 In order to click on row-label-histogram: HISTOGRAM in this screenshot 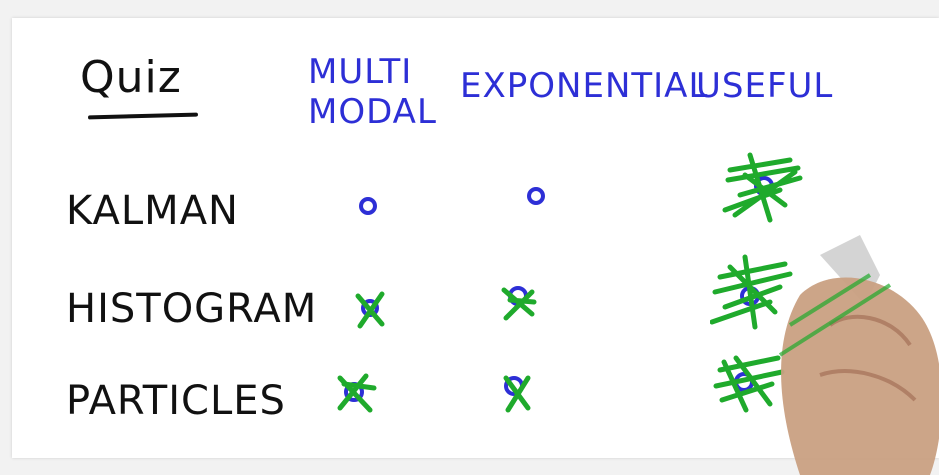, I will do `click(192, 309)`.